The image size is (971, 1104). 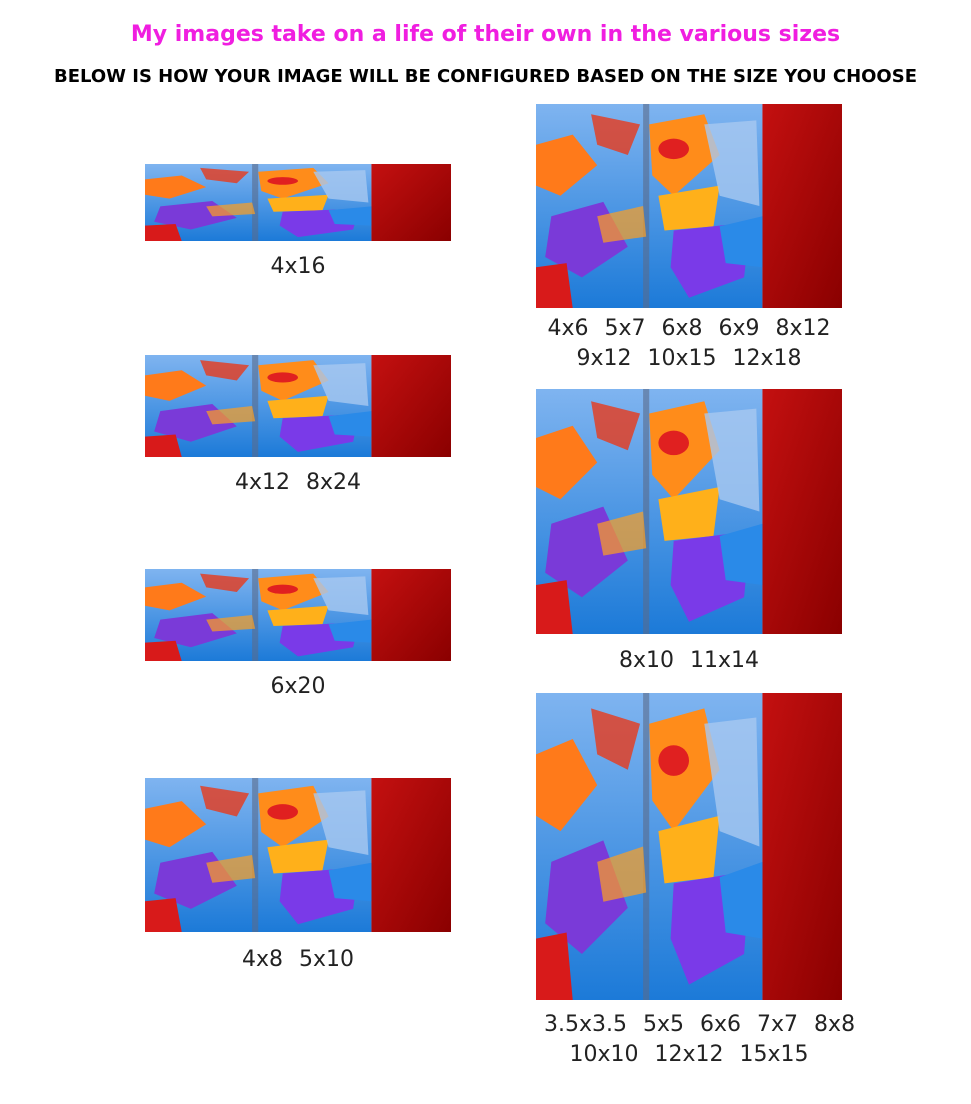 I want to click on size-line: 4x8 5x10, so click(x=298, y=959).